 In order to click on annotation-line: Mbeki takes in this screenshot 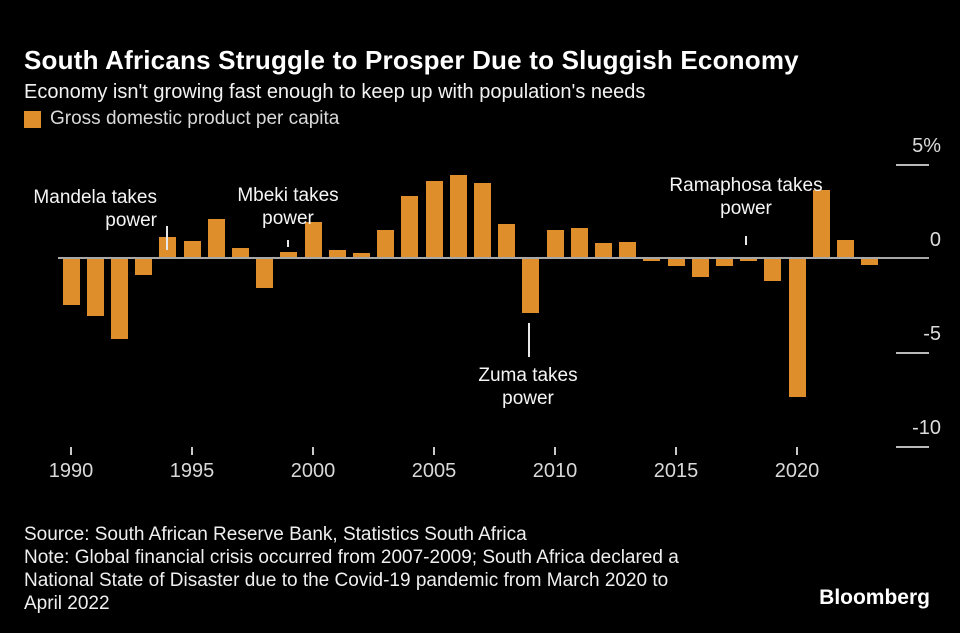, I will do `click(288, 195)`.